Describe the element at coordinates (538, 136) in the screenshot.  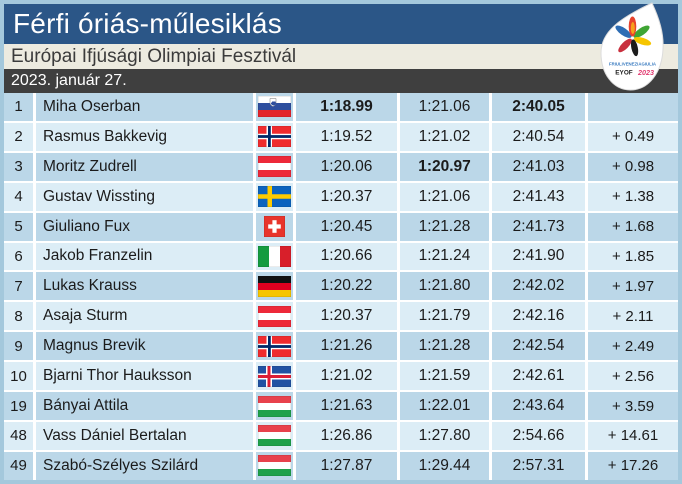
I see `total-time: 2:40.54` at that location.